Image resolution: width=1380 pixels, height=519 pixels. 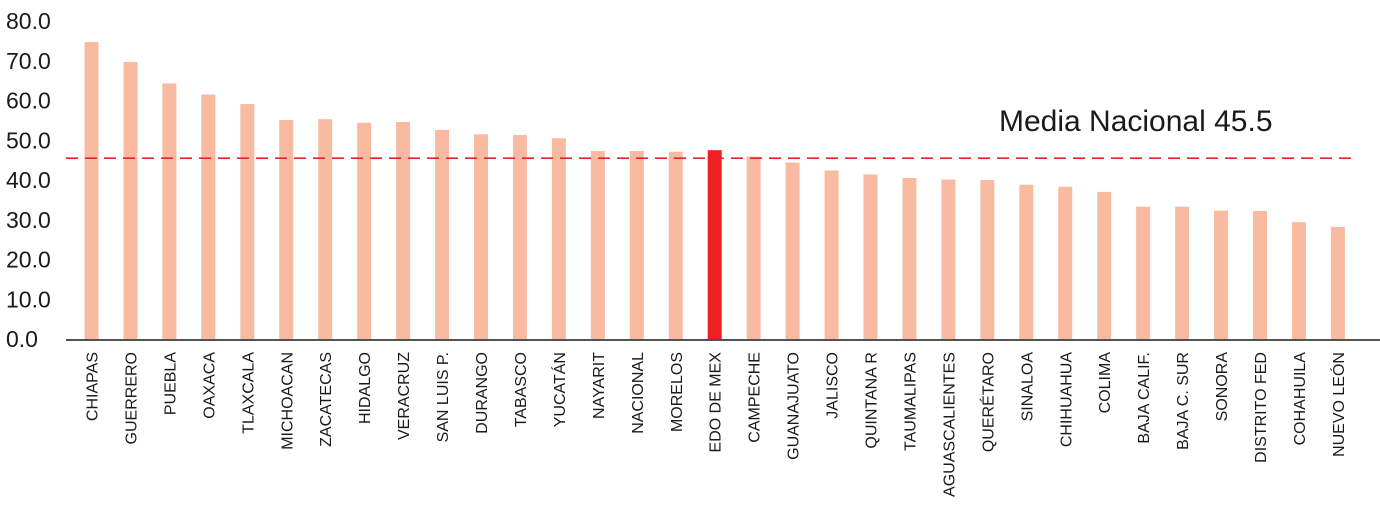 What do you see at coordinates (287, 401) in the screenshot?
I see `x-tick-label: MICHOACAN` at bounding box center [287, 401].